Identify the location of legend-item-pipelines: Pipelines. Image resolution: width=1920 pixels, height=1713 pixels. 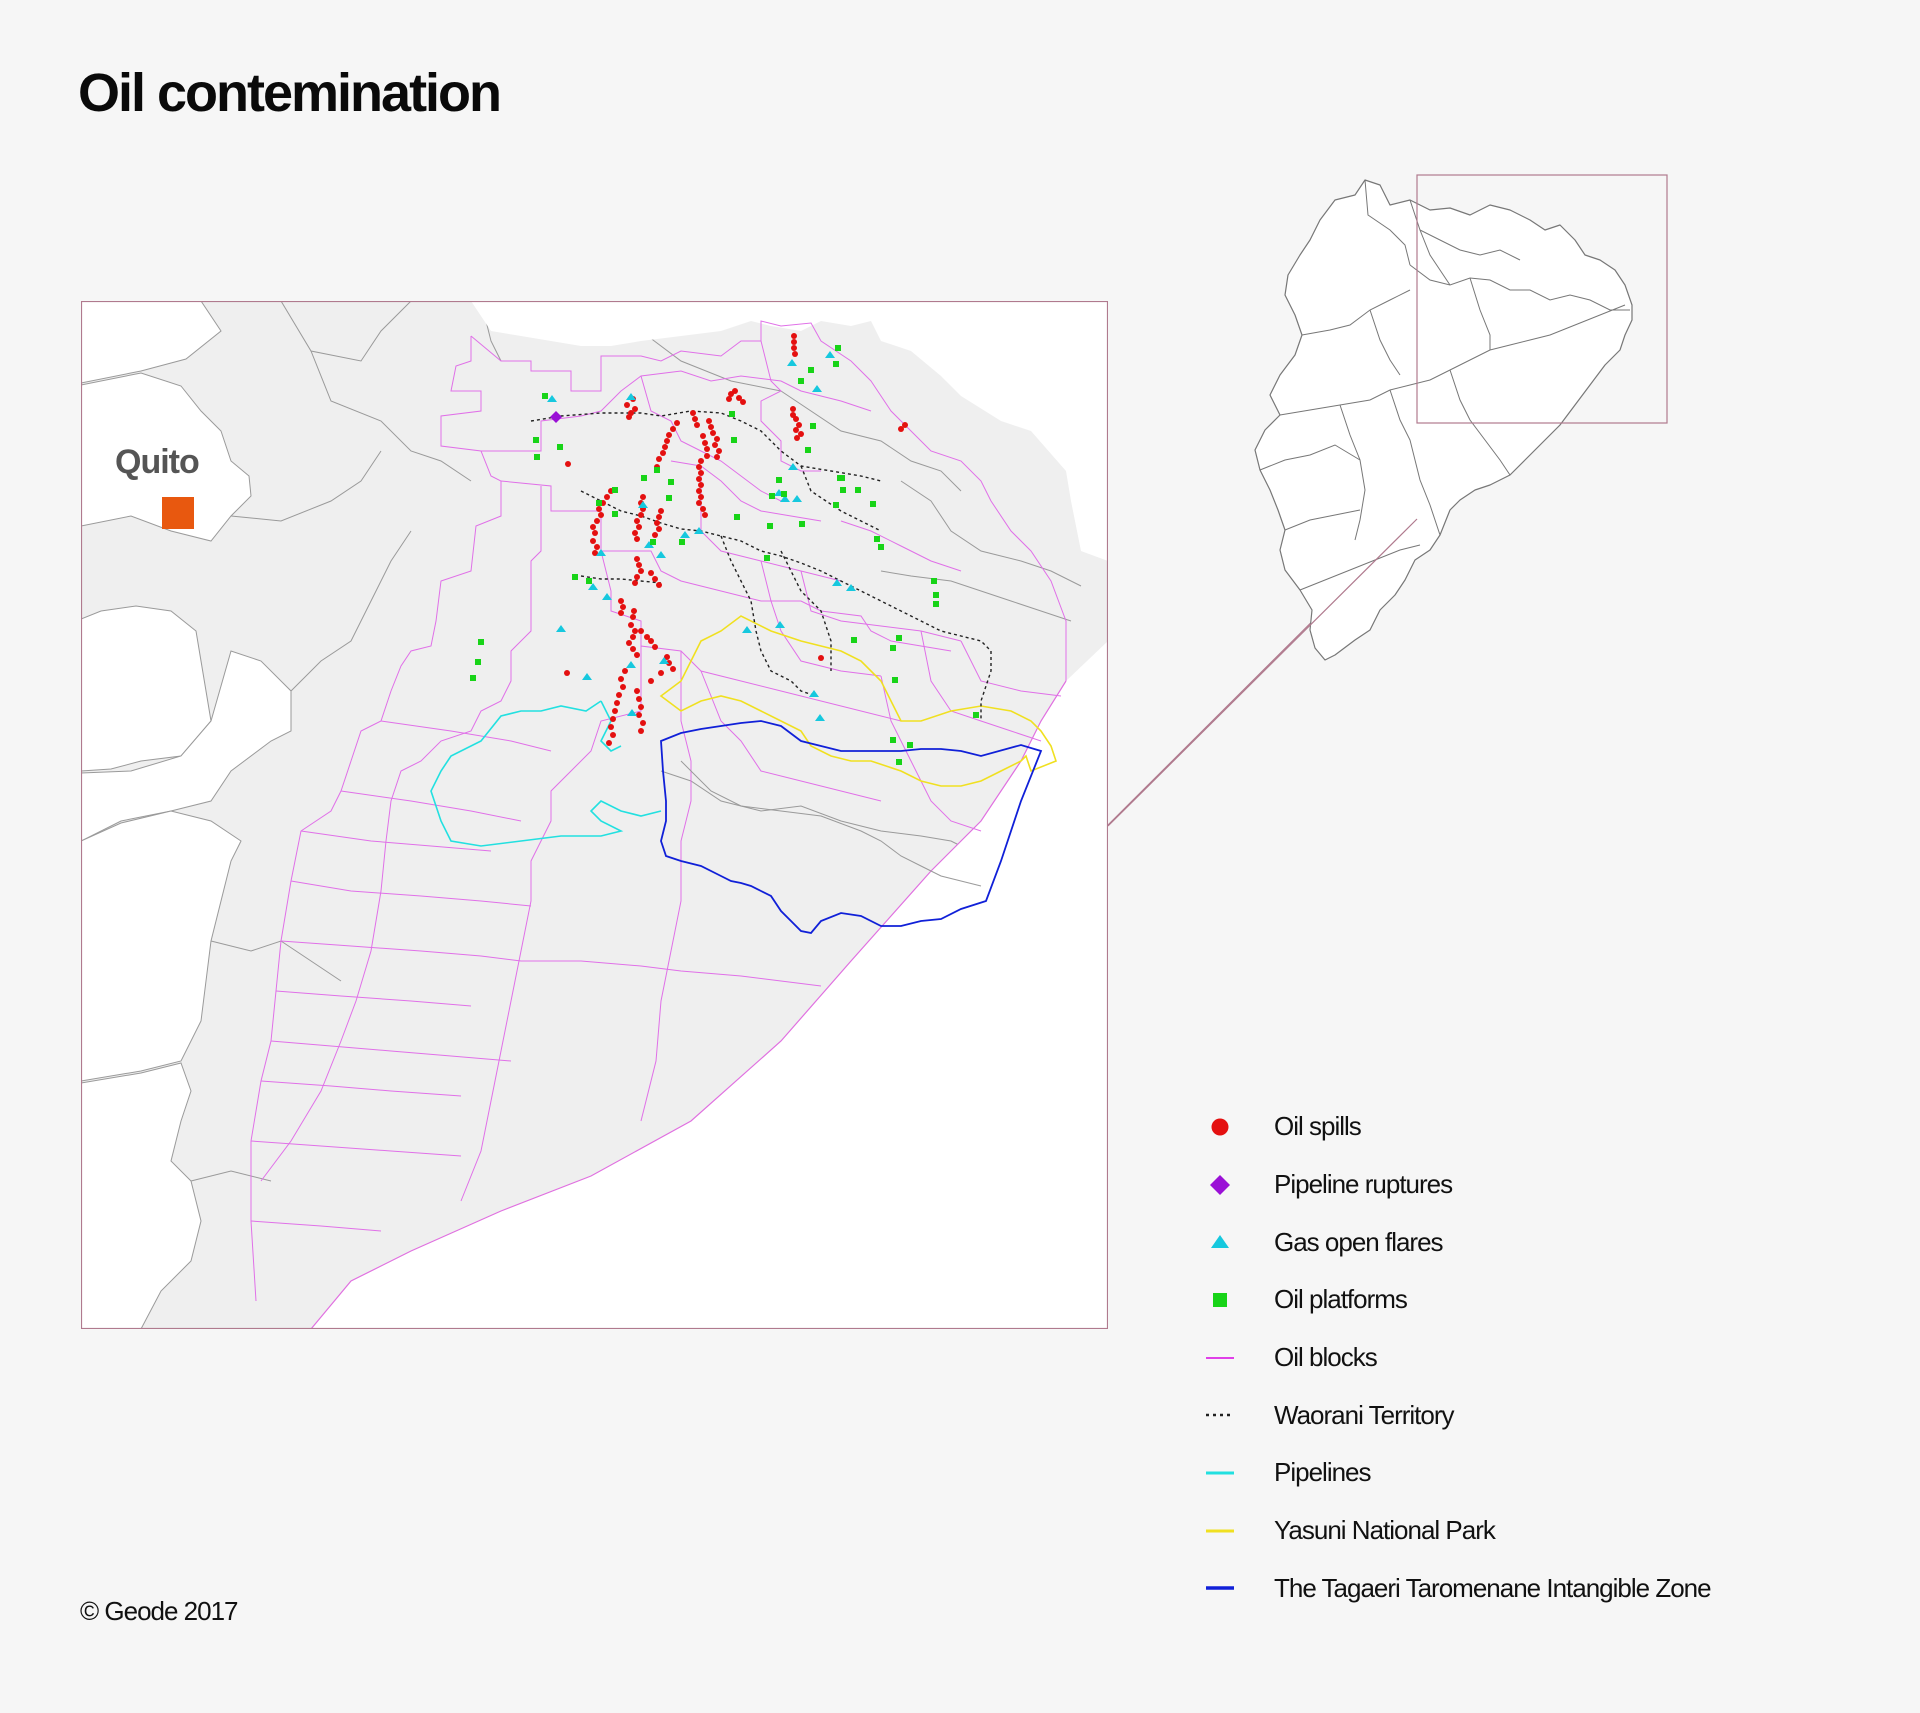
(1550, 1473).